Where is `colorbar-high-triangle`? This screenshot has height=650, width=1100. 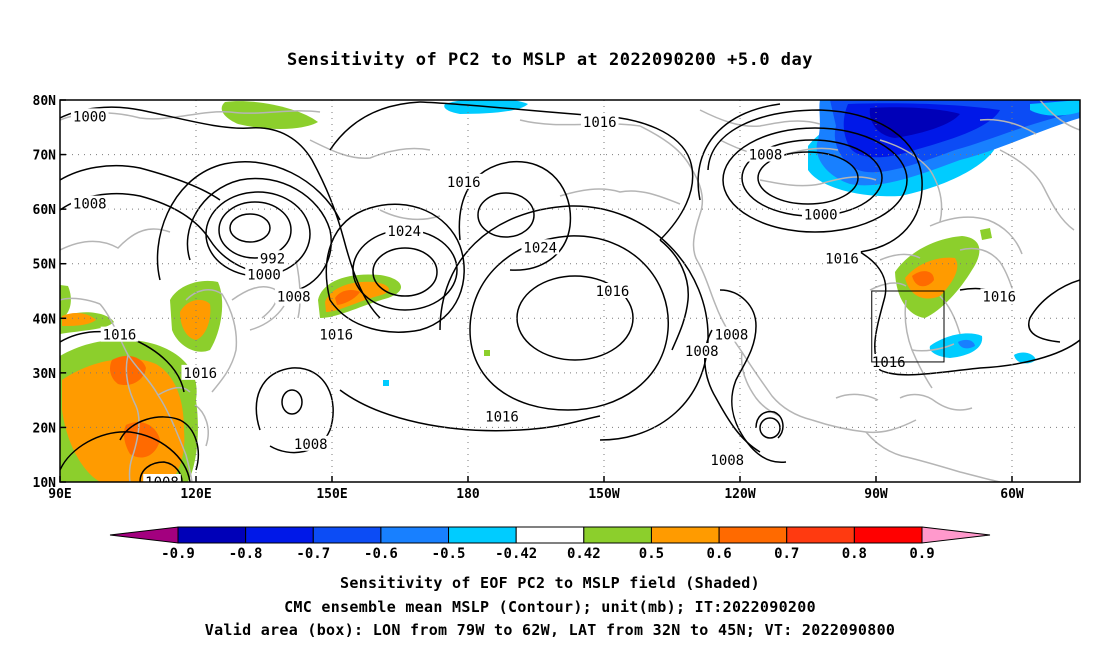
colorbar-high-triangle is located at coordinates (956, 535).